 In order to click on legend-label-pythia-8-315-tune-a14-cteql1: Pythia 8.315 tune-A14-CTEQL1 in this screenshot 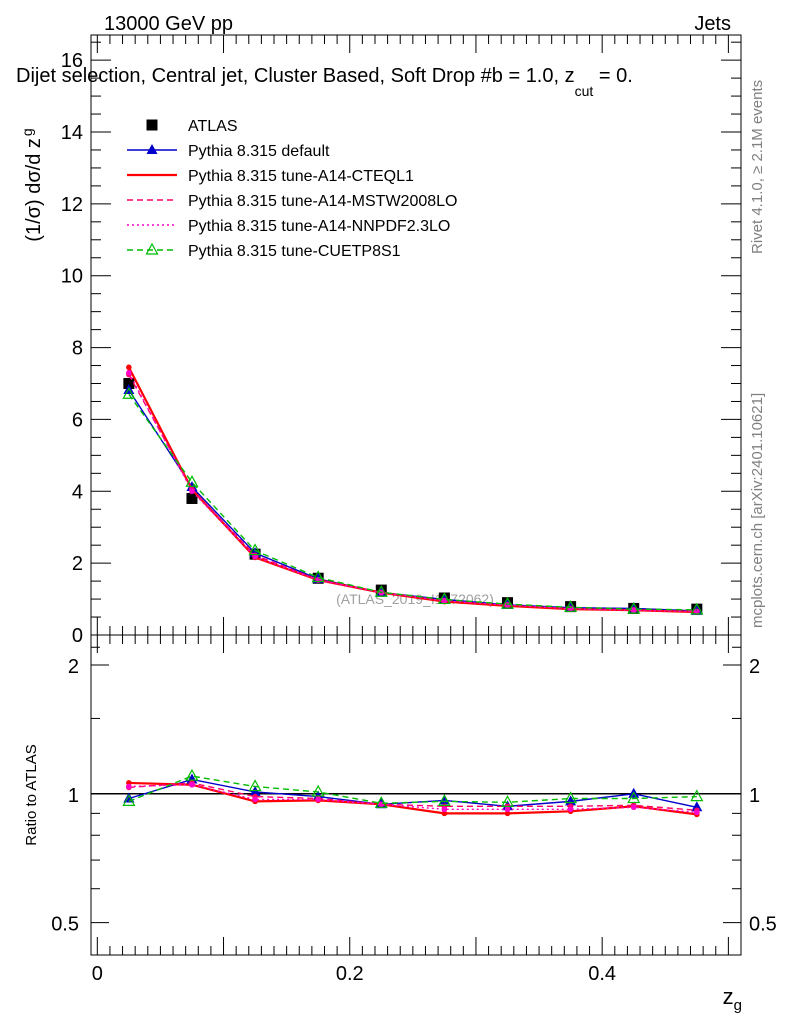, I will do `click(301, 176)`.